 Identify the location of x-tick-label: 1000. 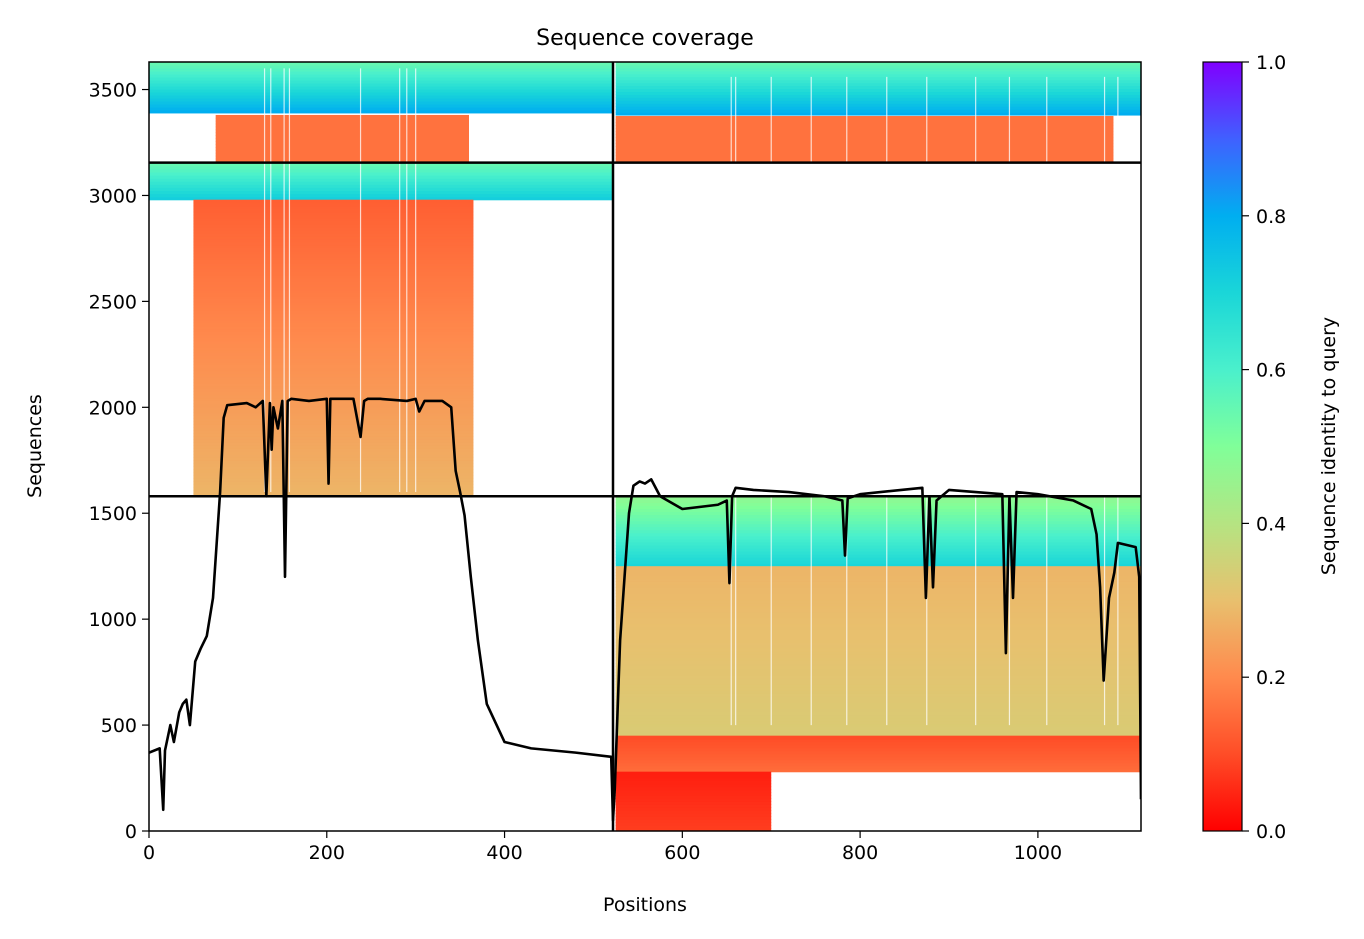
(1038, 853).